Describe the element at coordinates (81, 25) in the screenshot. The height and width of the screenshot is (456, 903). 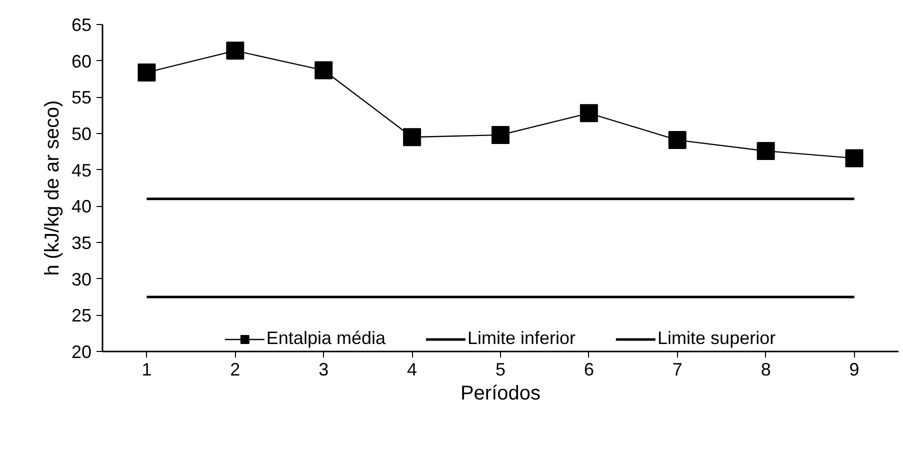
I see `y-tick-label: 65` at that location.